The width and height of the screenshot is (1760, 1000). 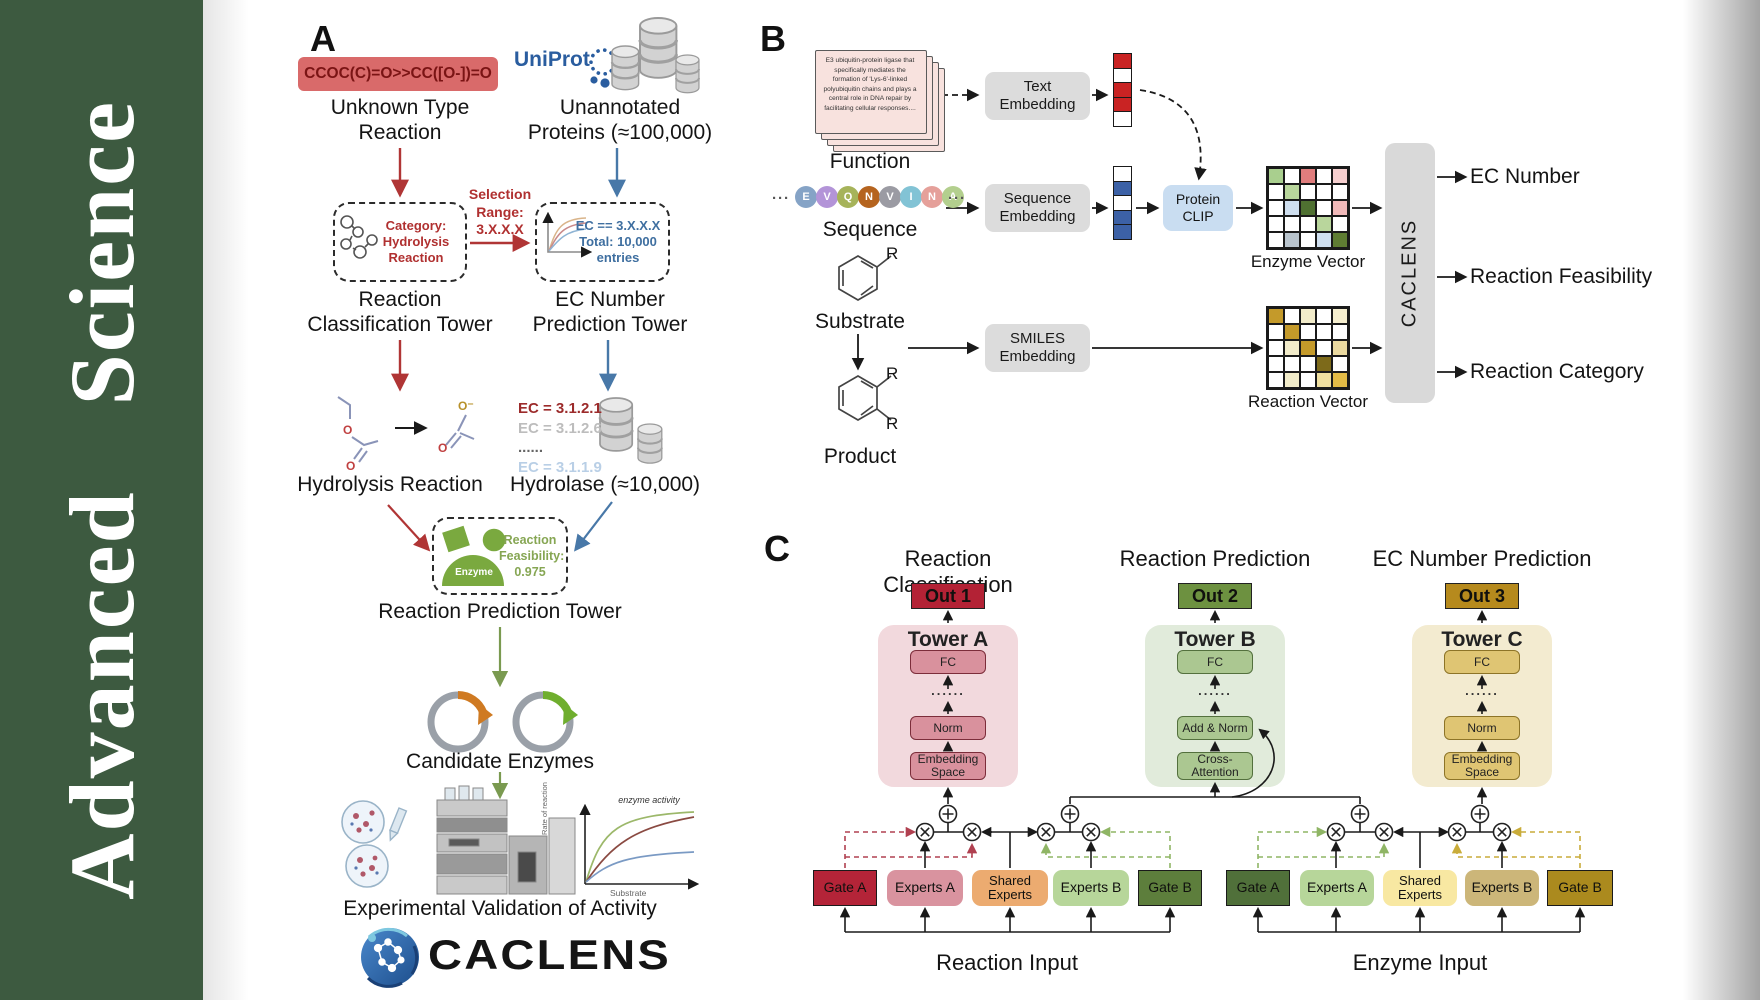 I want to click on moe-right-shared-experts: Shared Experts, so click(x=1420, y=888).